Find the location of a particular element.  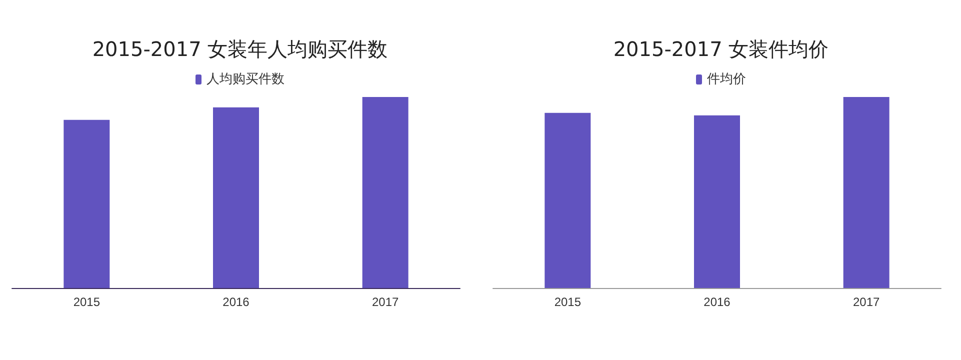

chart-title: 2015-2017 女装年人均购买件数 is located at coordinates (240, 49).